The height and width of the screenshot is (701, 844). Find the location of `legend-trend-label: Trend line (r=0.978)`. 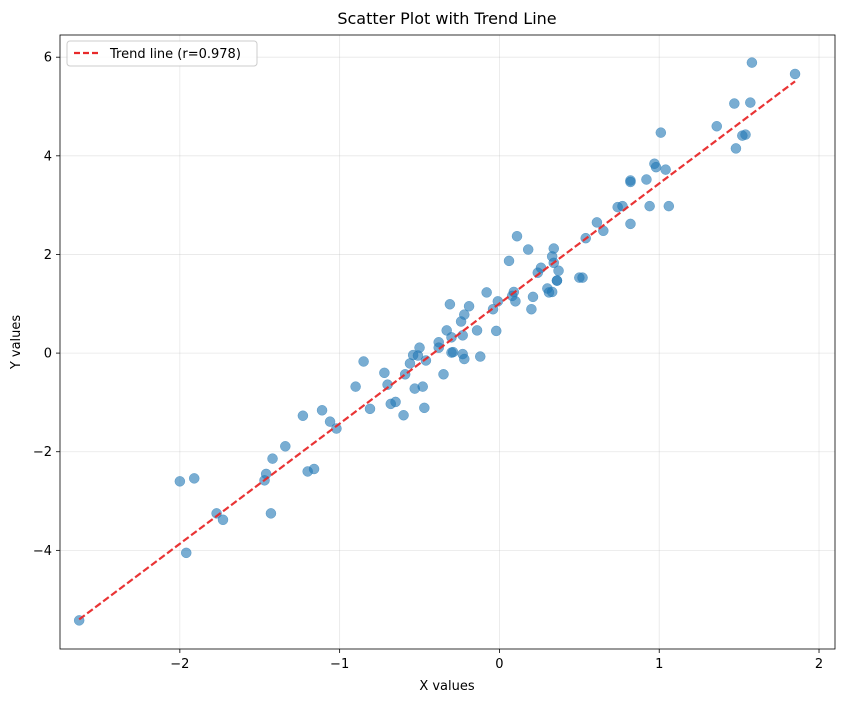

legend-trend-label: Trend line (r=0.978) is located at coordinates (175, 54).